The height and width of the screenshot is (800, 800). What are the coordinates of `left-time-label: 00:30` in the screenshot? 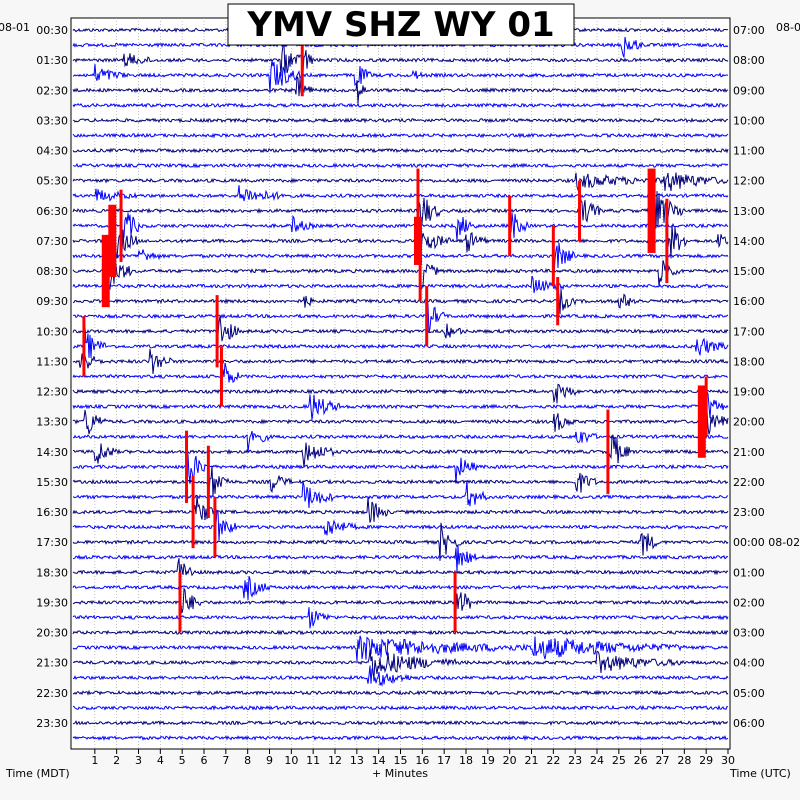 It's located at (52, 30).